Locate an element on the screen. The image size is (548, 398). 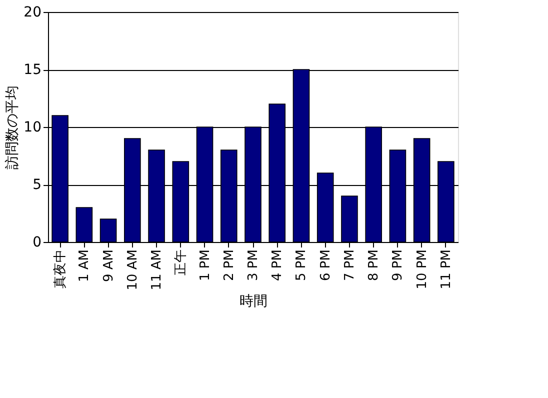
x-tick-label: 9 AM is located at coordinates (108, 266).